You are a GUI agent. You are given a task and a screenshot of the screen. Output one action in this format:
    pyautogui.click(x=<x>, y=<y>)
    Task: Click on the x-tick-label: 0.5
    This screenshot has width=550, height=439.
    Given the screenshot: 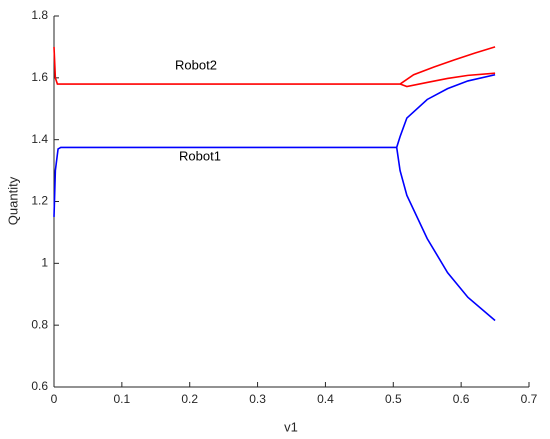 What is the action you would take?
    pyautogui.click(x=393, y=399)
    